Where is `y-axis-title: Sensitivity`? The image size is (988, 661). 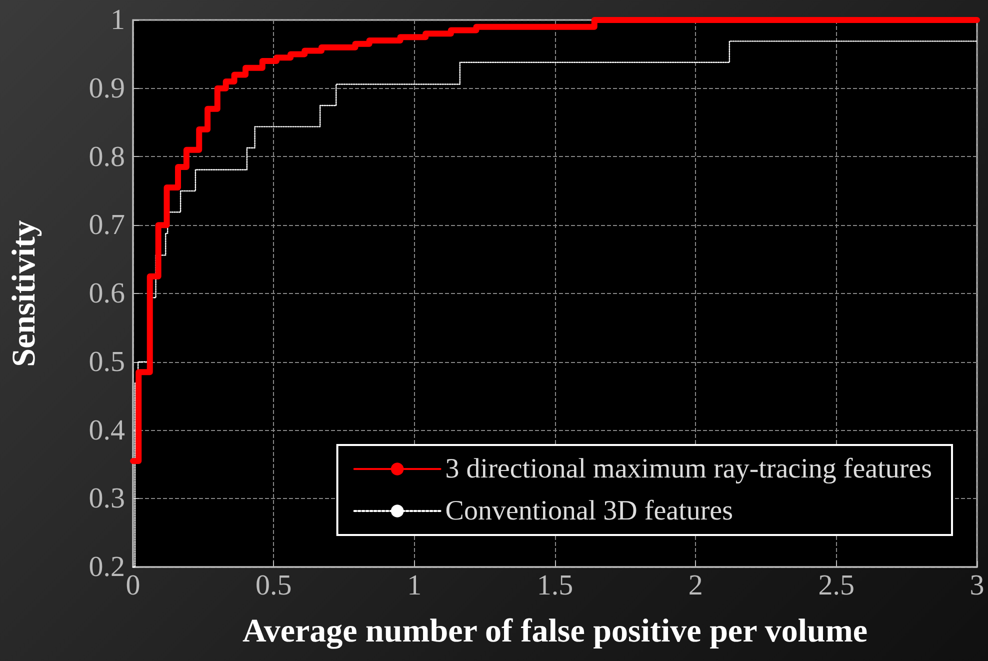
y-axis-title: Sensitivity is located at coordinates (24, 293).